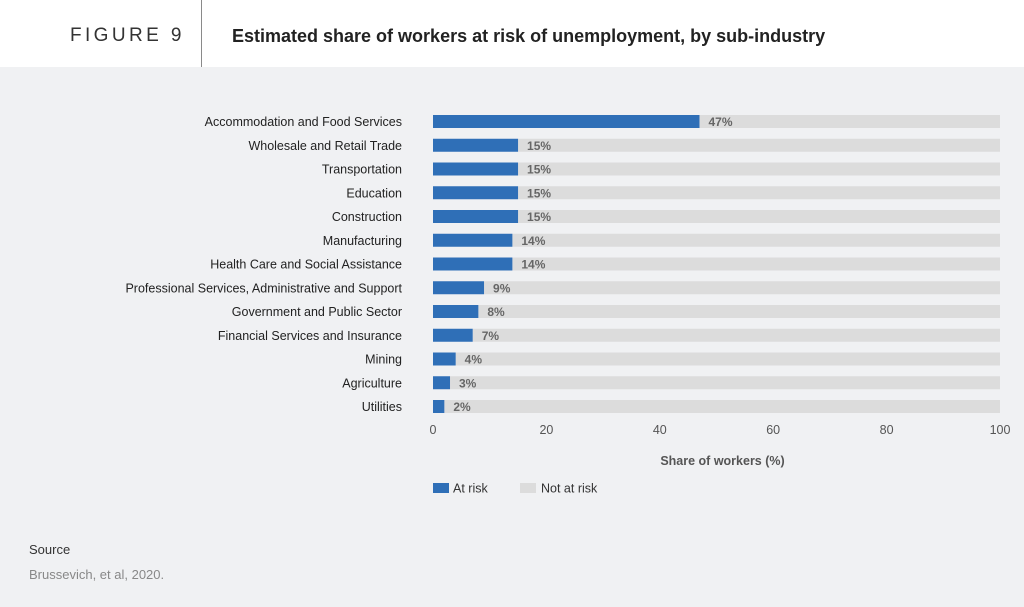 The width and height of the screenshot is (1024, 607). What do you see at coordinates (362, 241) in the screenshot?
I see `category-label: Manufacturing` at bounding box center [362, 241].